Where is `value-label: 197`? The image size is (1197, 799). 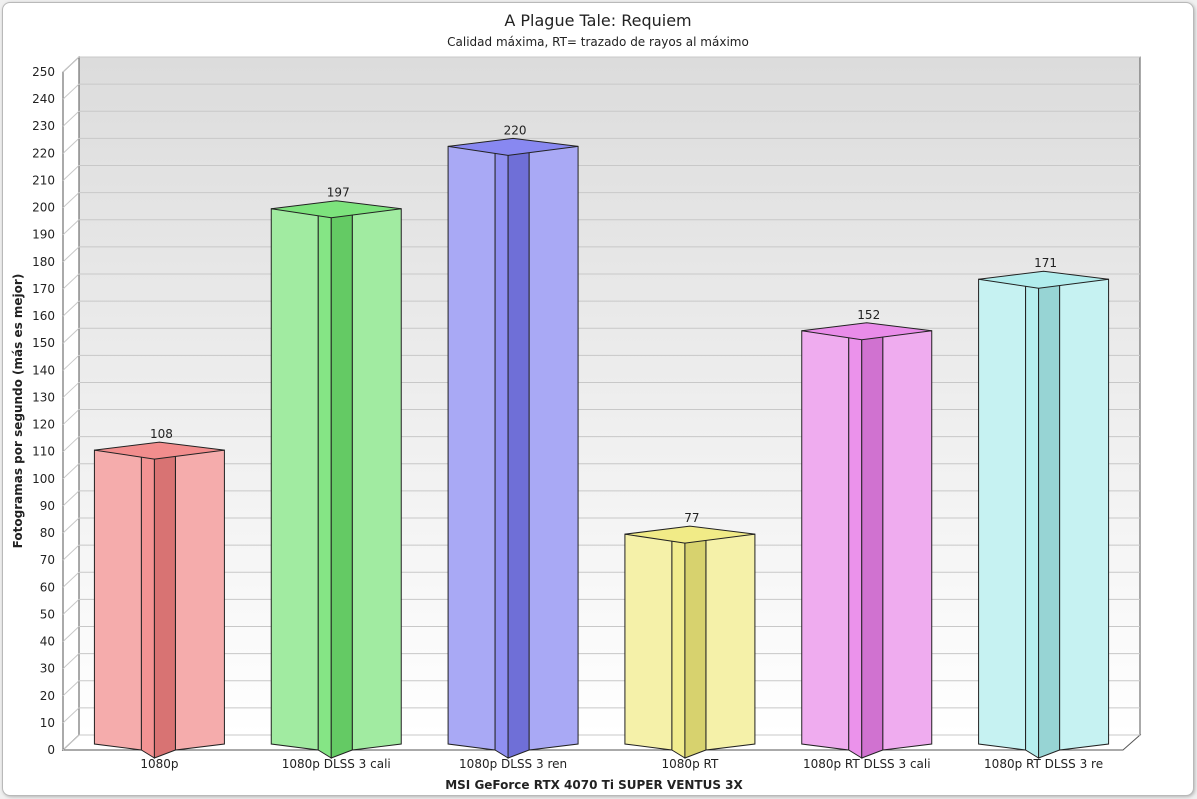 value-label: 197 is located at coordinates (338, 193).